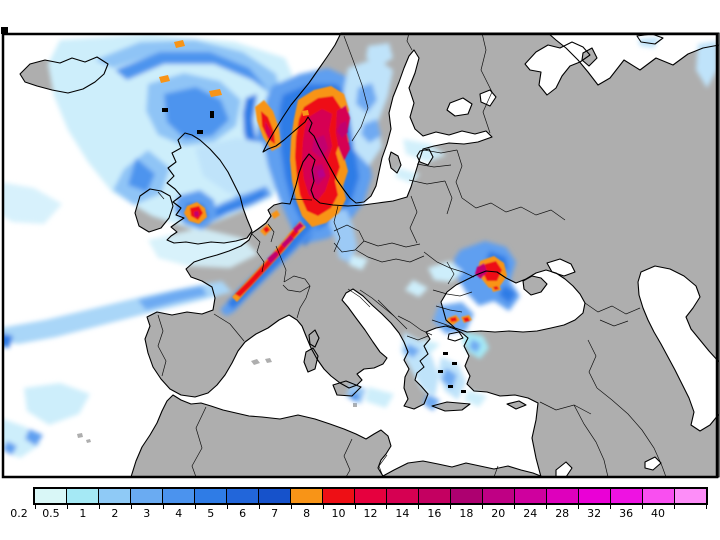 The width and height of the screenshot is (720, 540). Describe the element at coordinates (234, 78) in the screenshot. I see `precip-specks` at that location.